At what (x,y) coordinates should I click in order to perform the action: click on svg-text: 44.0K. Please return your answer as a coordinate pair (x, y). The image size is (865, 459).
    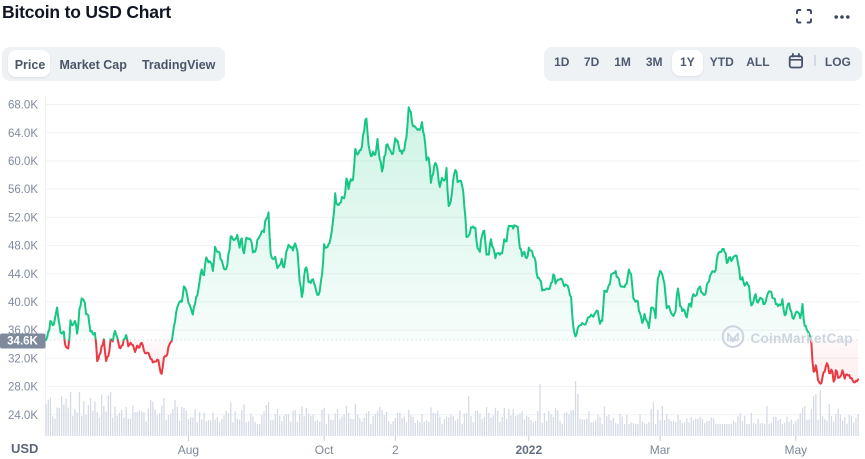
    Looking at the image, I should click on (23, 275).